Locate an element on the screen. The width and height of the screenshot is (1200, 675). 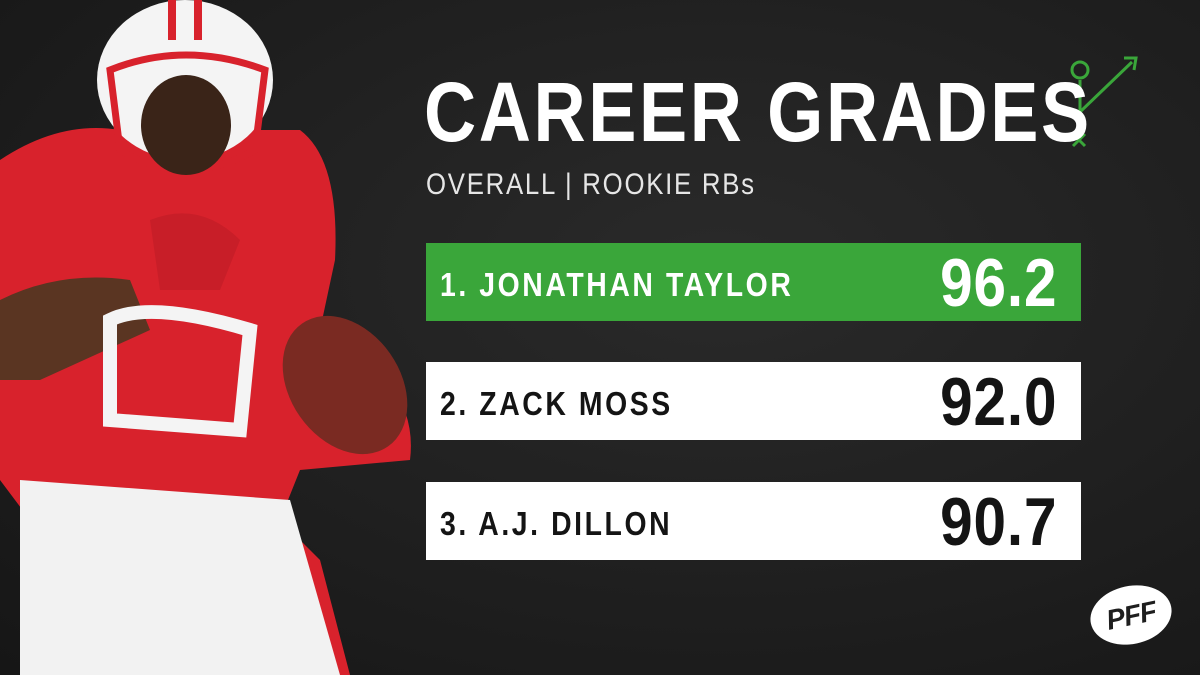
grade: 96.2 is located at coordinates (998, 283).